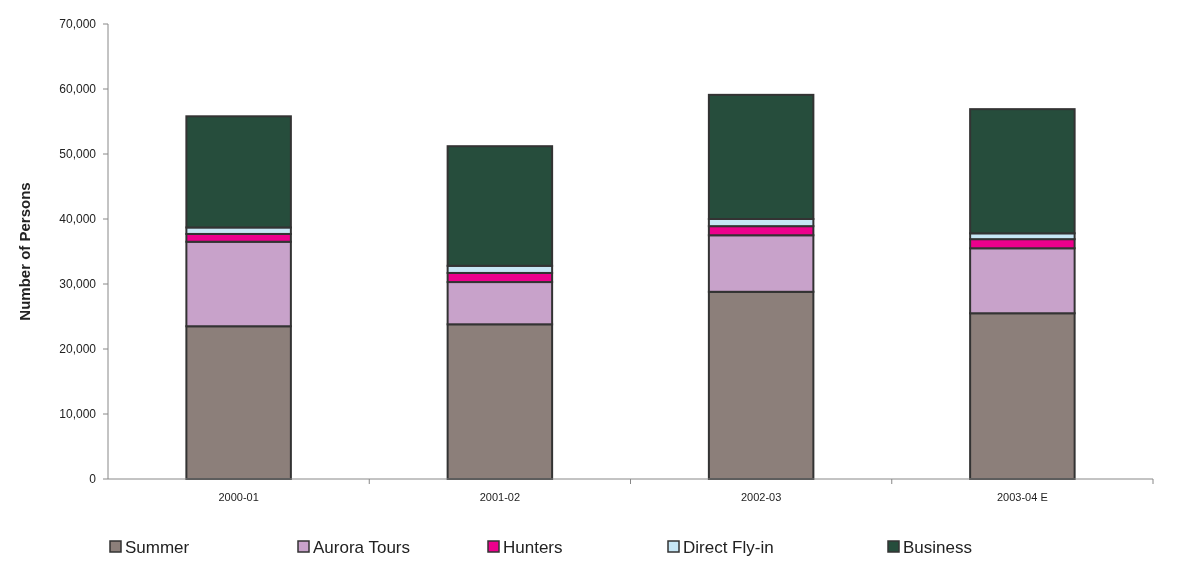  Describe the element at coordinates (362, 547) in the screenshot. I see `legend-label: Aurora Tours` at that location.